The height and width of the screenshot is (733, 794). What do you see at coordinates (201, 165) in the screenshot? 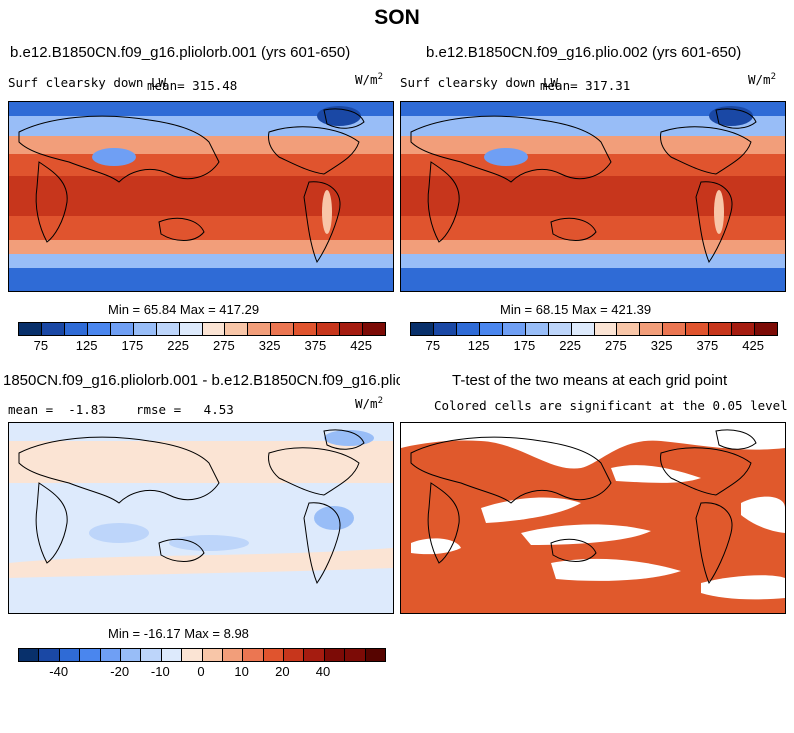
I see `map-band-subtrop-n` at bounding box center [201, 165].